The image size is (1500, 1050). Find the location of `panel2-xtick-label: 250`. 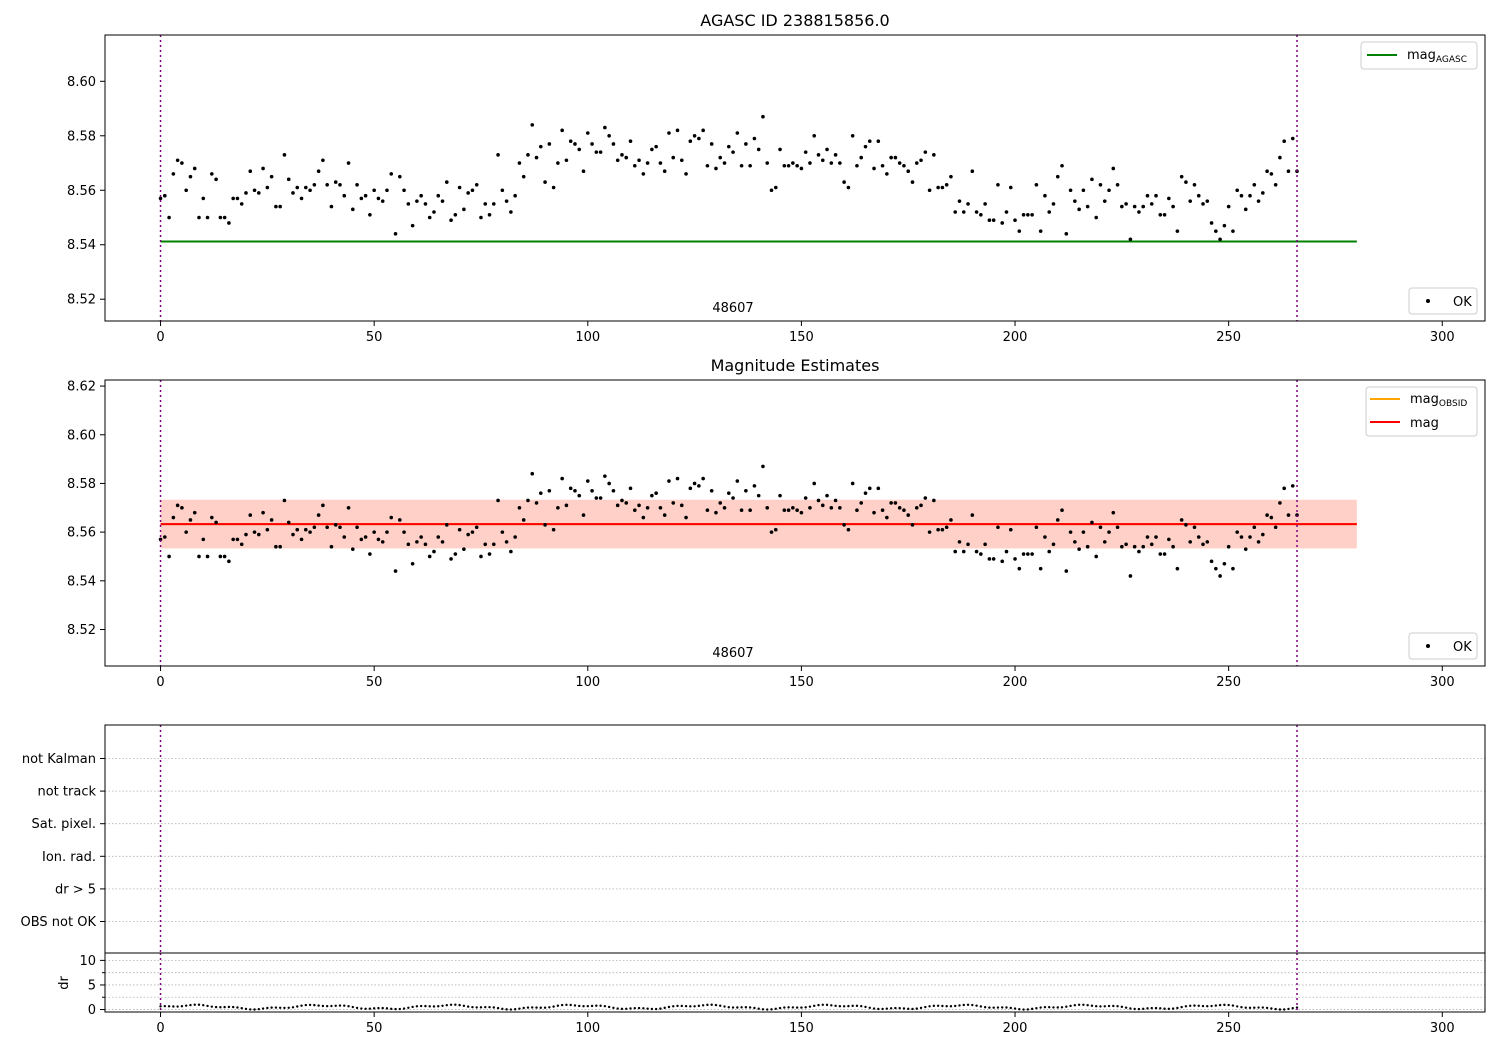

panel2-xtick-label: 250 is located at coordinates (1228, 682).